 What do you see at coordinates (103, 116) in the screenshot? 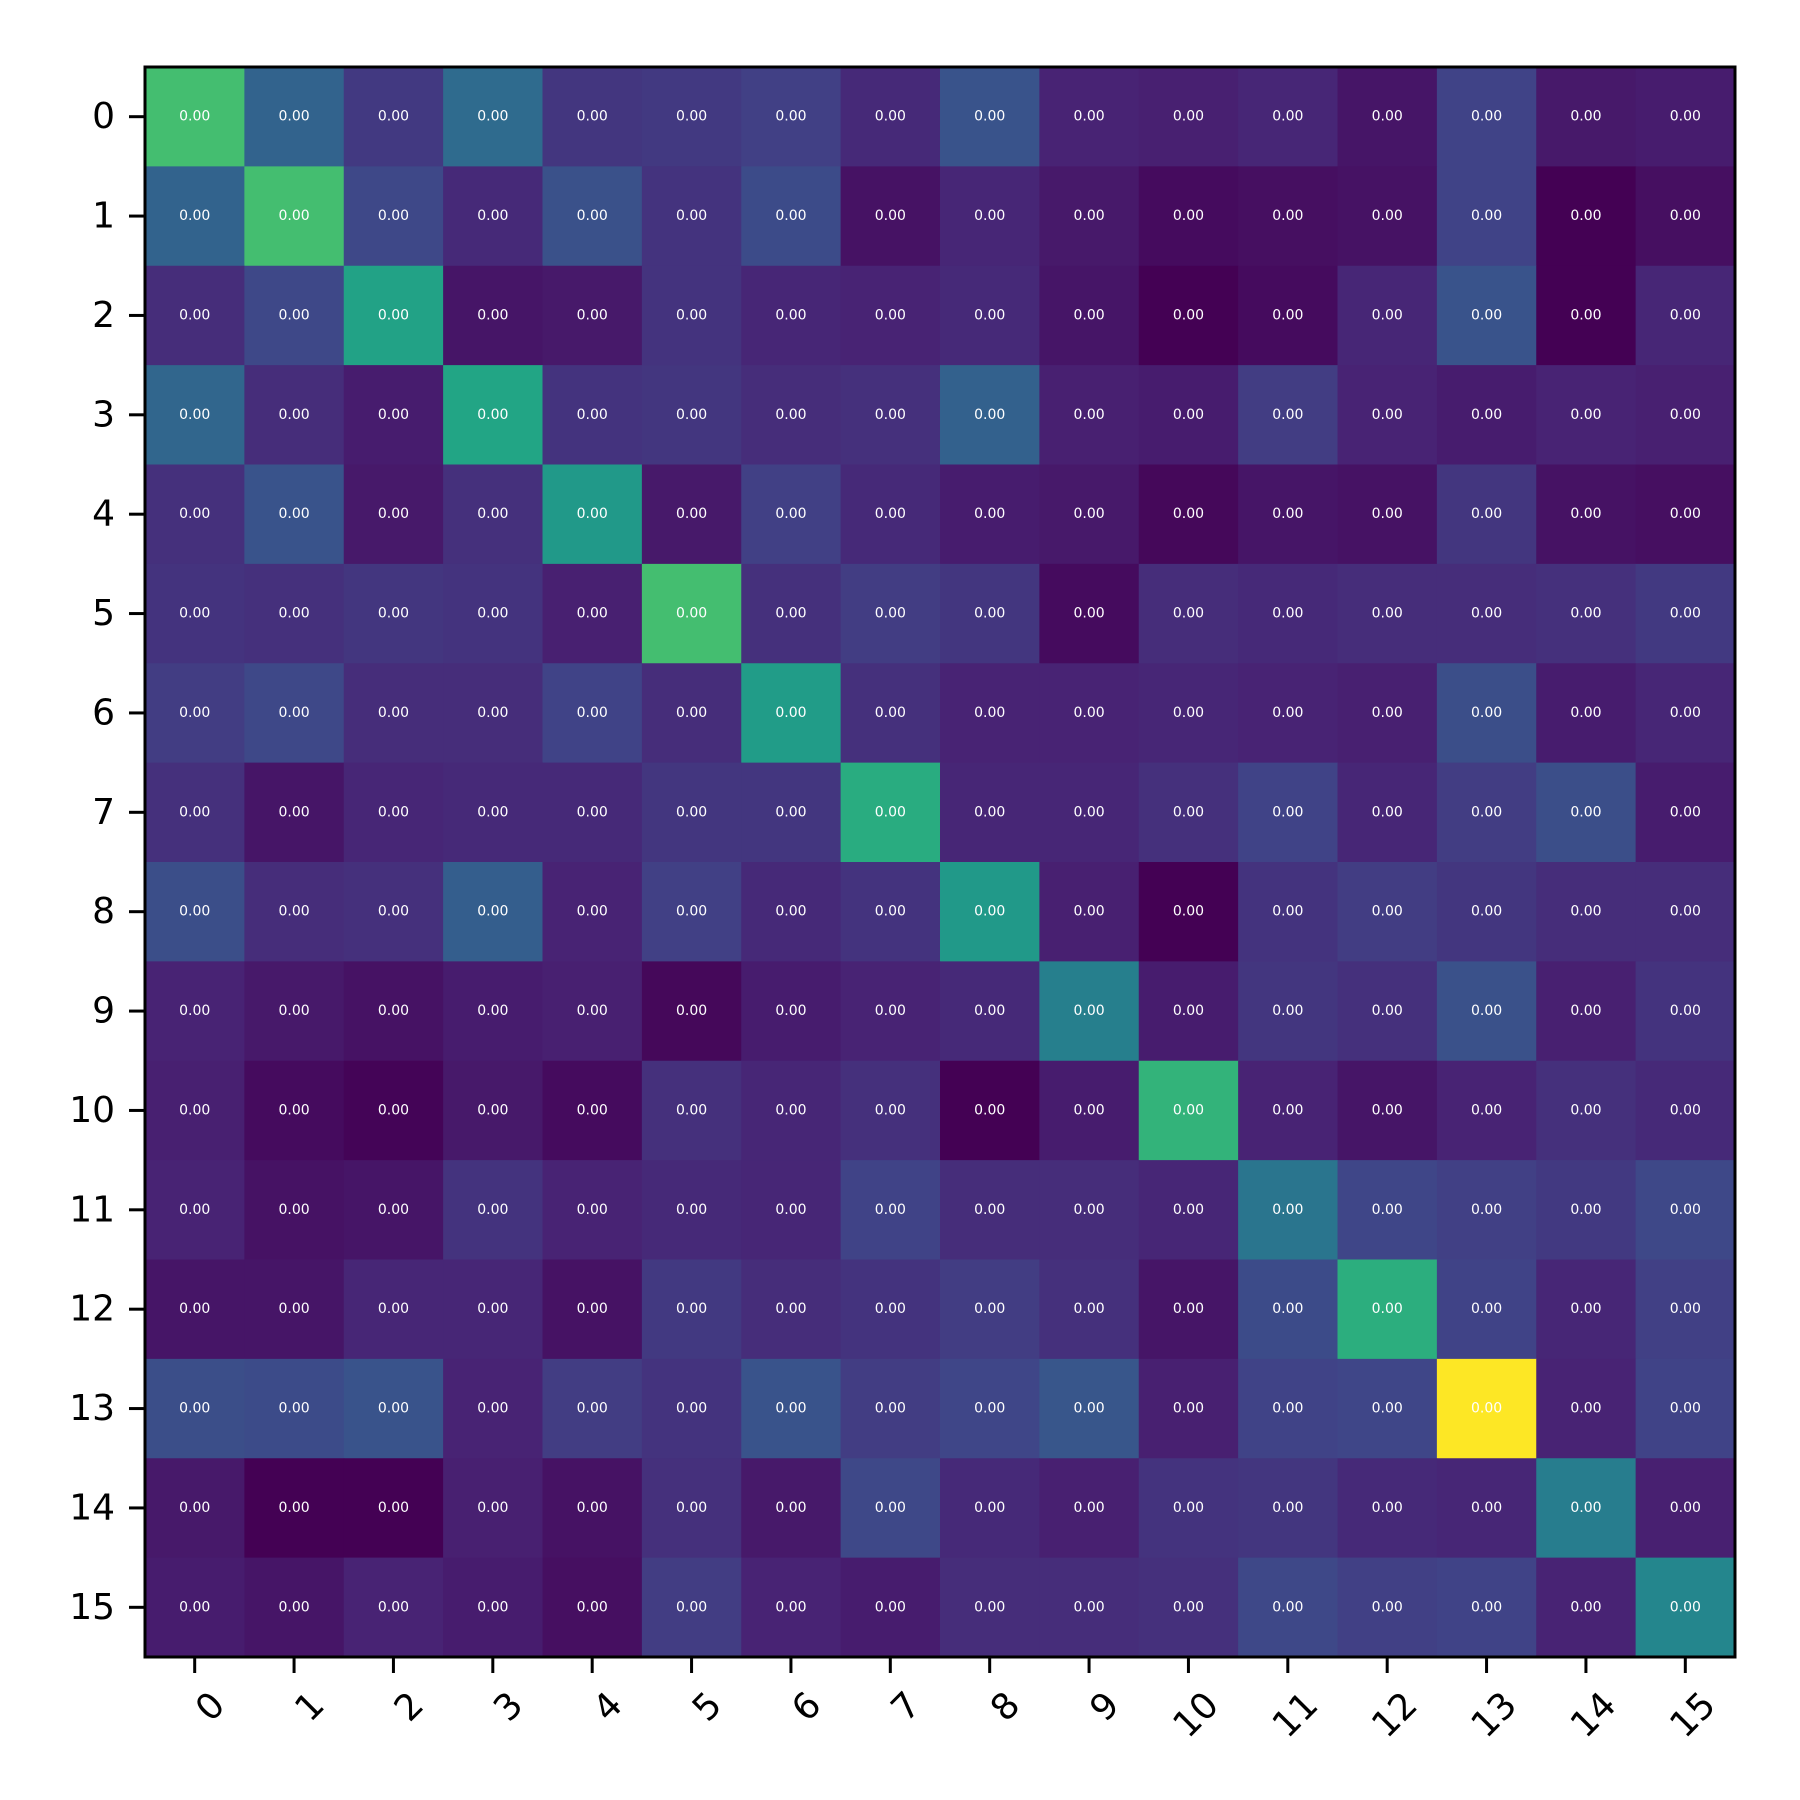
I see `y-tick-label: 0` at bounding box center [103, 116].